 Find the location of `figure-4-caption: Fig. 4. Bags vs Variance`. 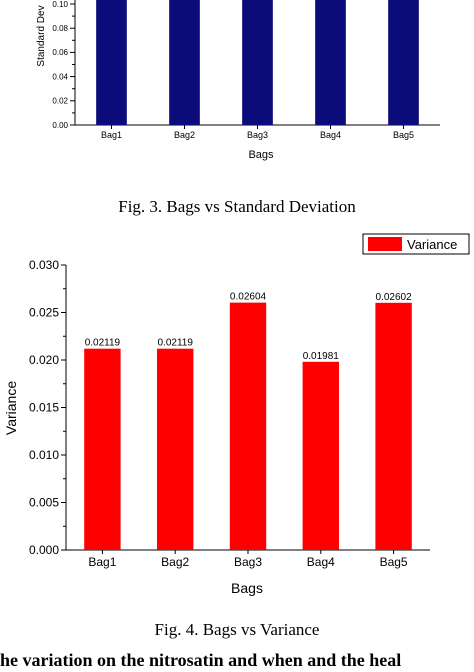

figure-4-caption: Fig. 4. Bags vs Variance is located at coordinates (237, 629).